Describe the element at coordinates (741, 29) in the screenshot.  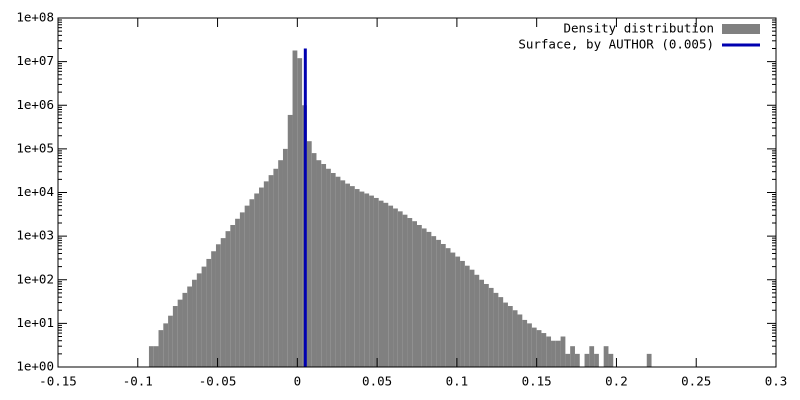
I see `legend-swatch` at that location.